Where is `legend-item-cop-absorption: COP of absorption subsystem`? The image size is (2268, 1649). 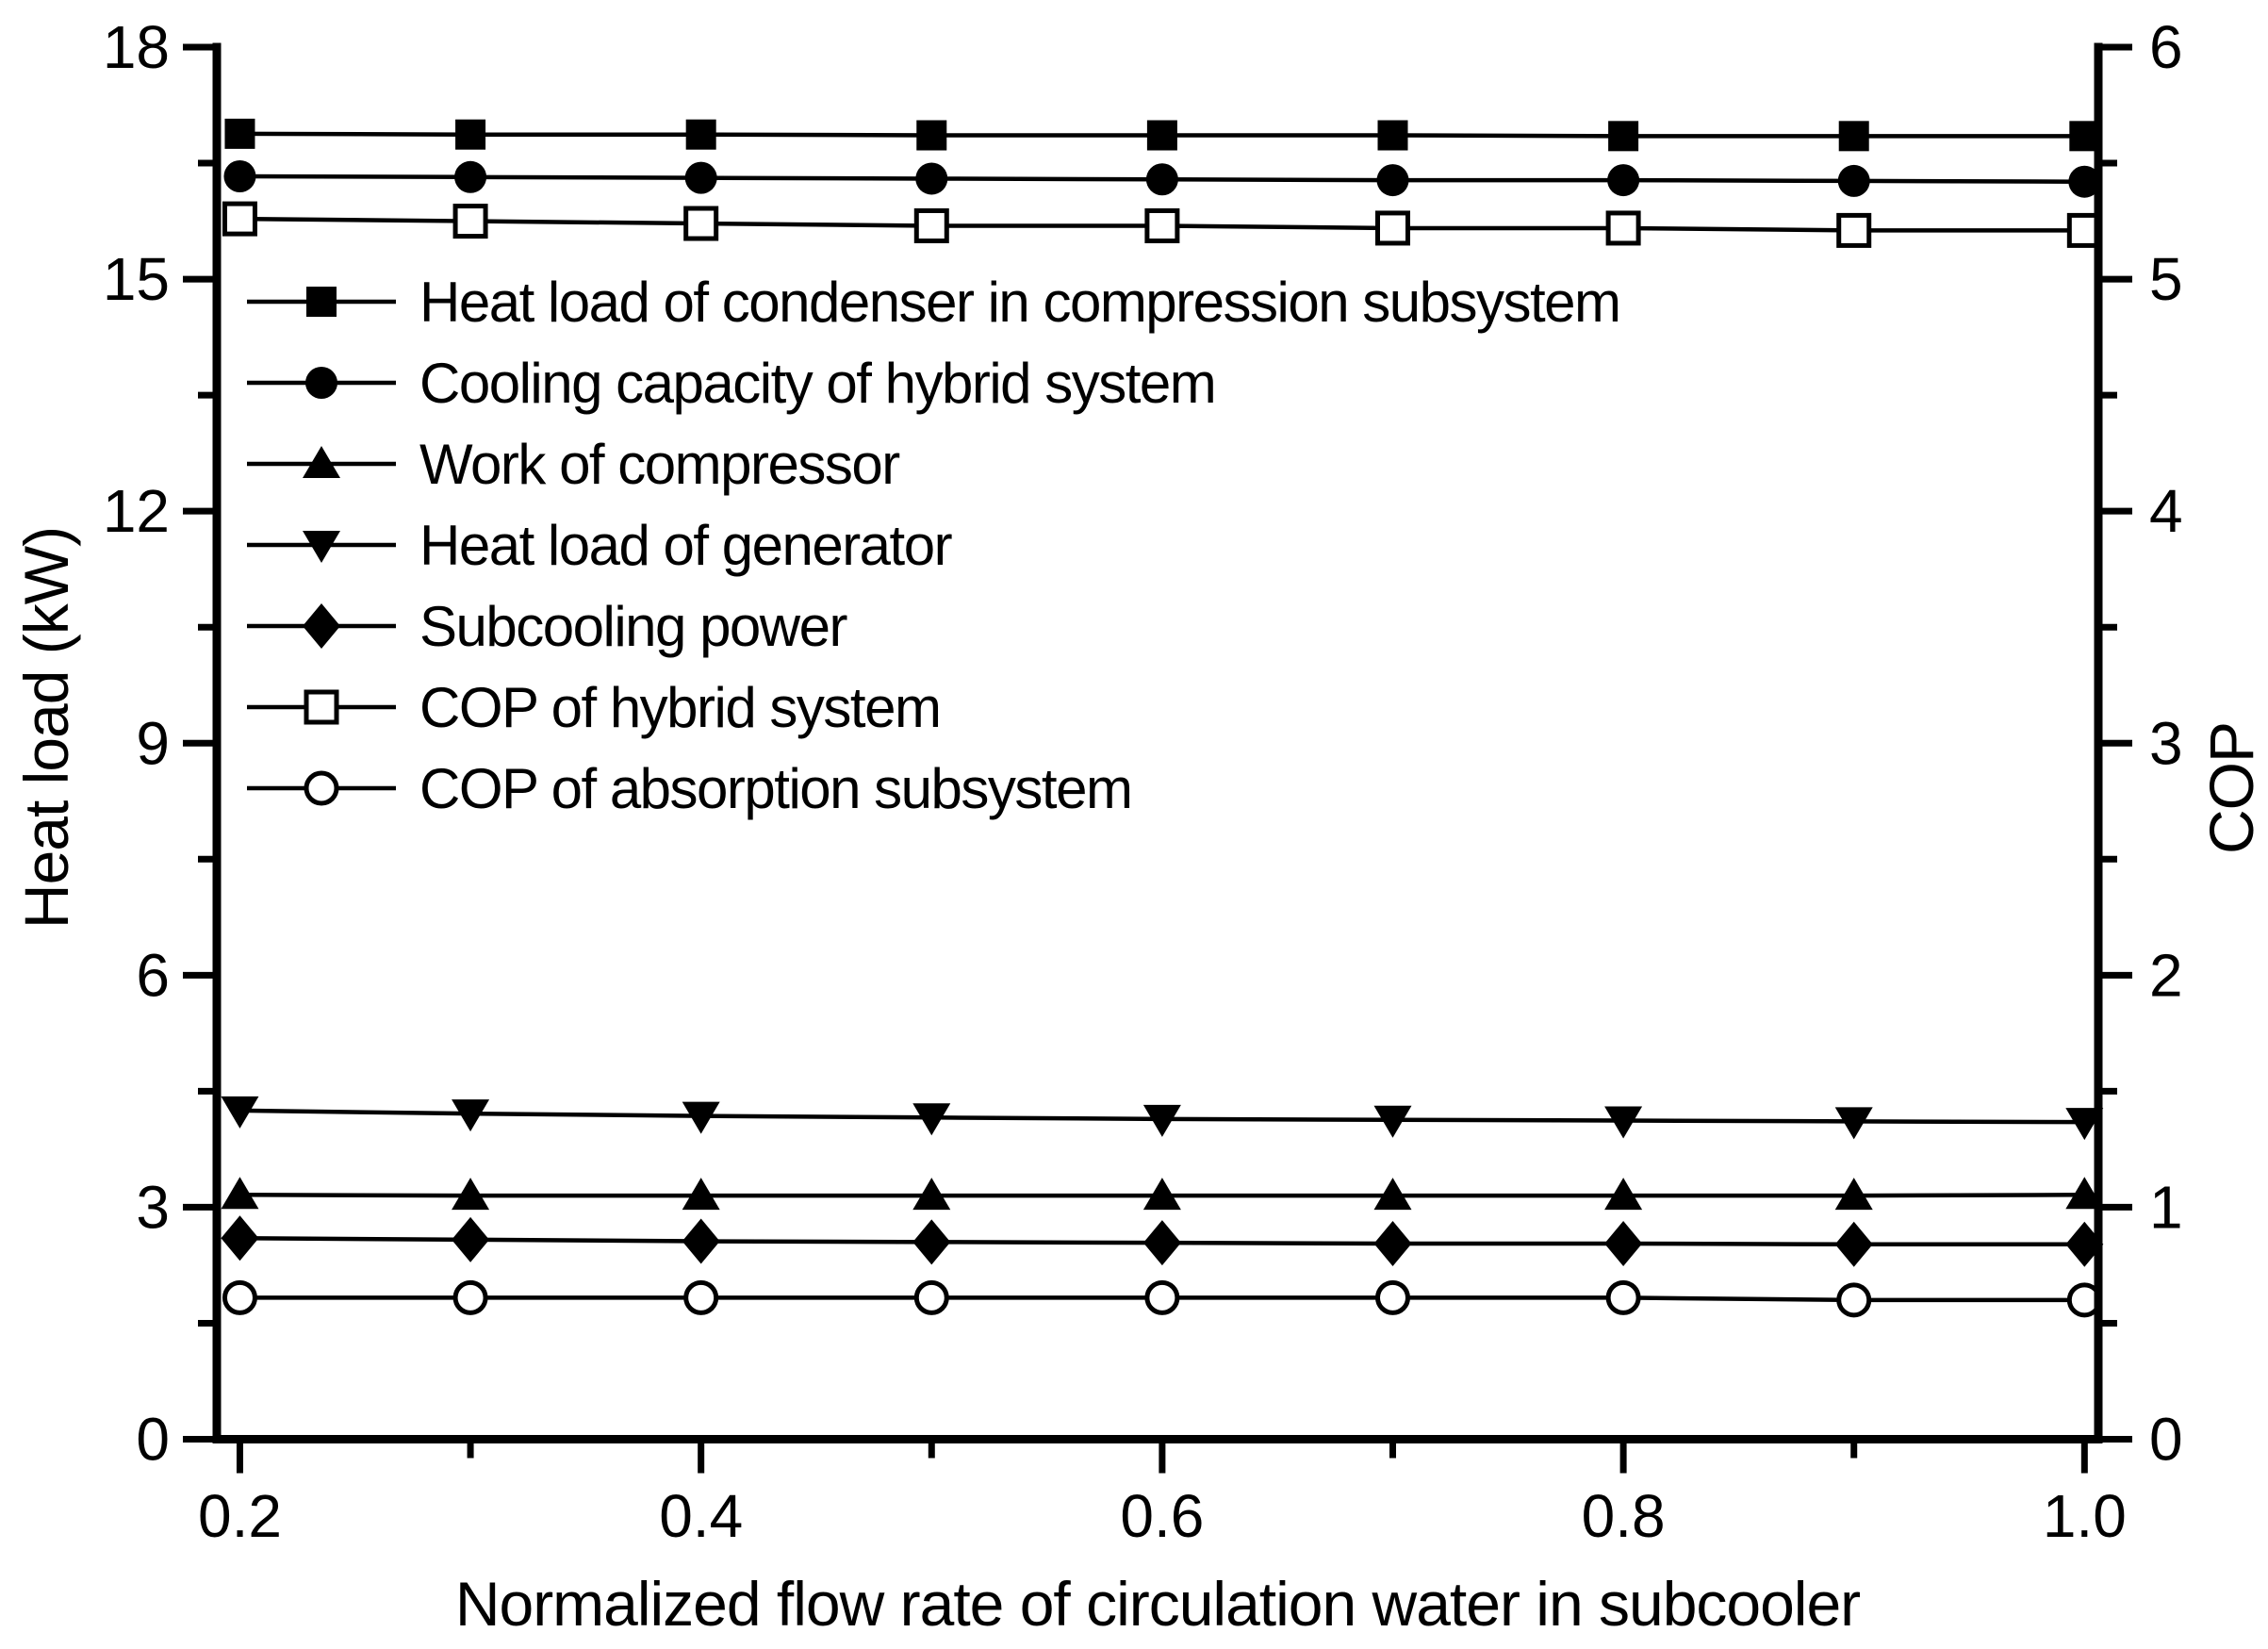 legend-item-cop-absorption: COP of absorption subsystem is located at coordinates (690, 788).